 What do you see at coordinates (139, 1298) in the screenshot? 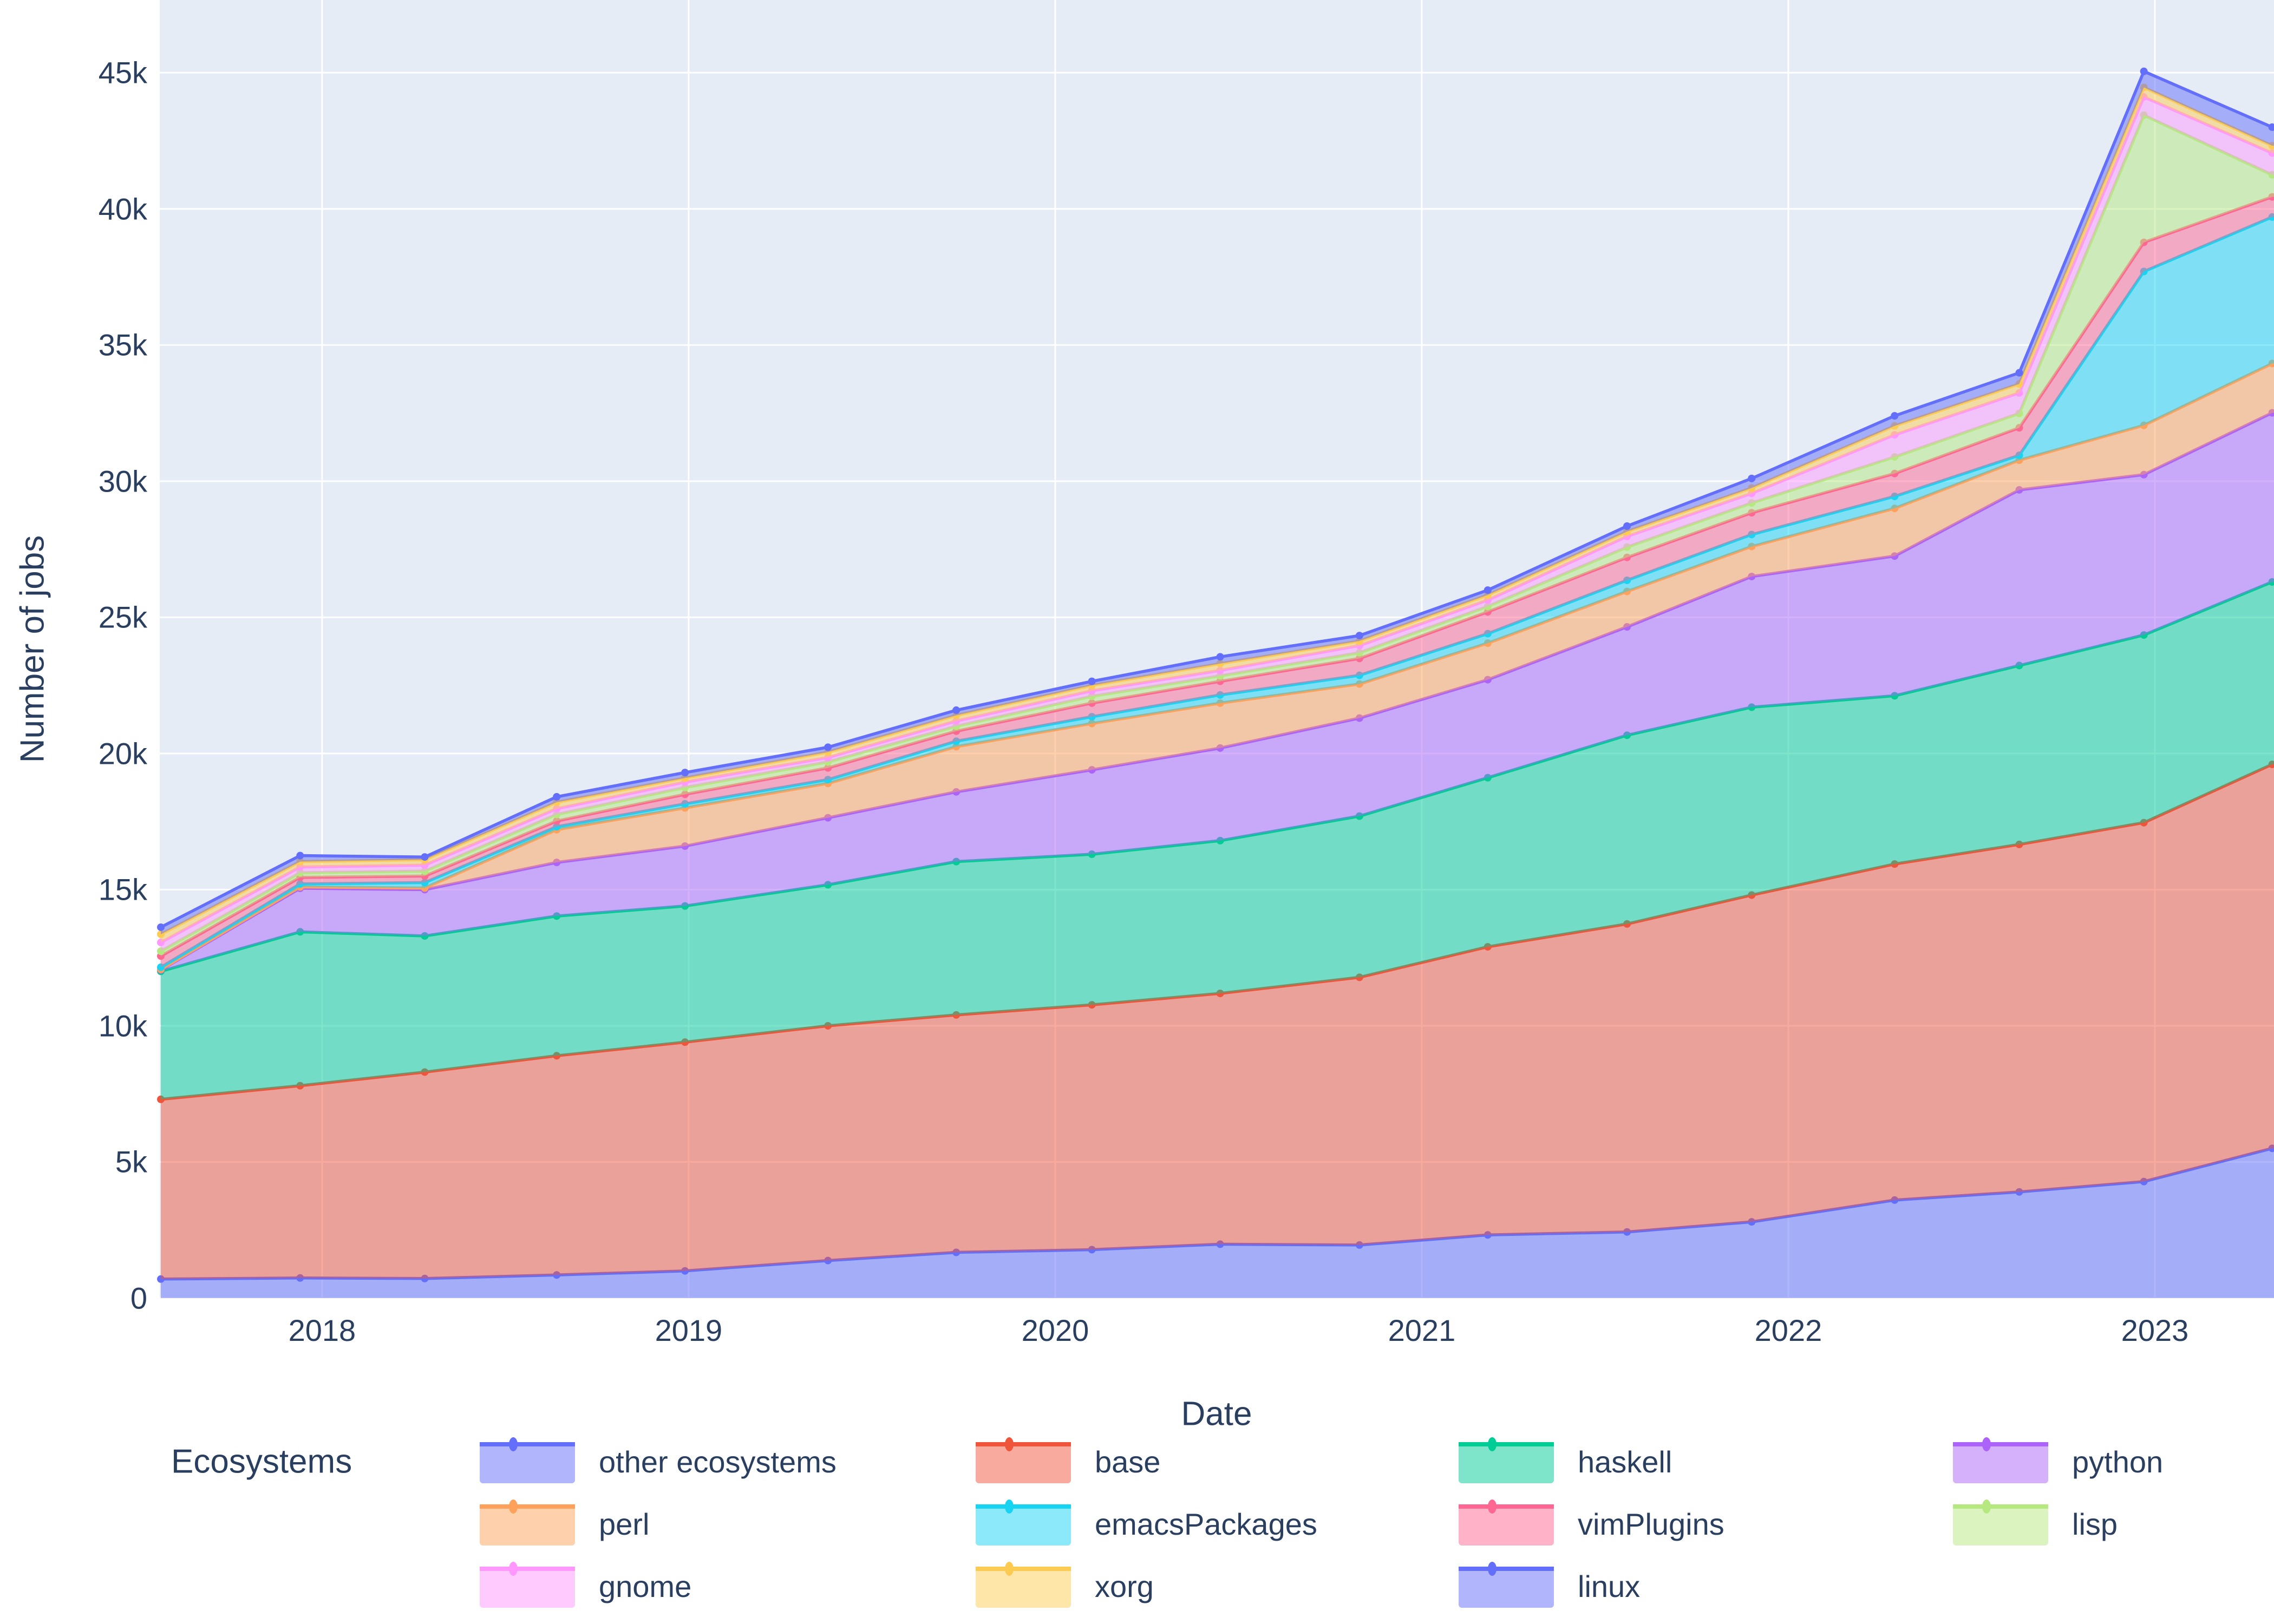
I see `y-tick-label: 0` at bounding box center [139, 1298].